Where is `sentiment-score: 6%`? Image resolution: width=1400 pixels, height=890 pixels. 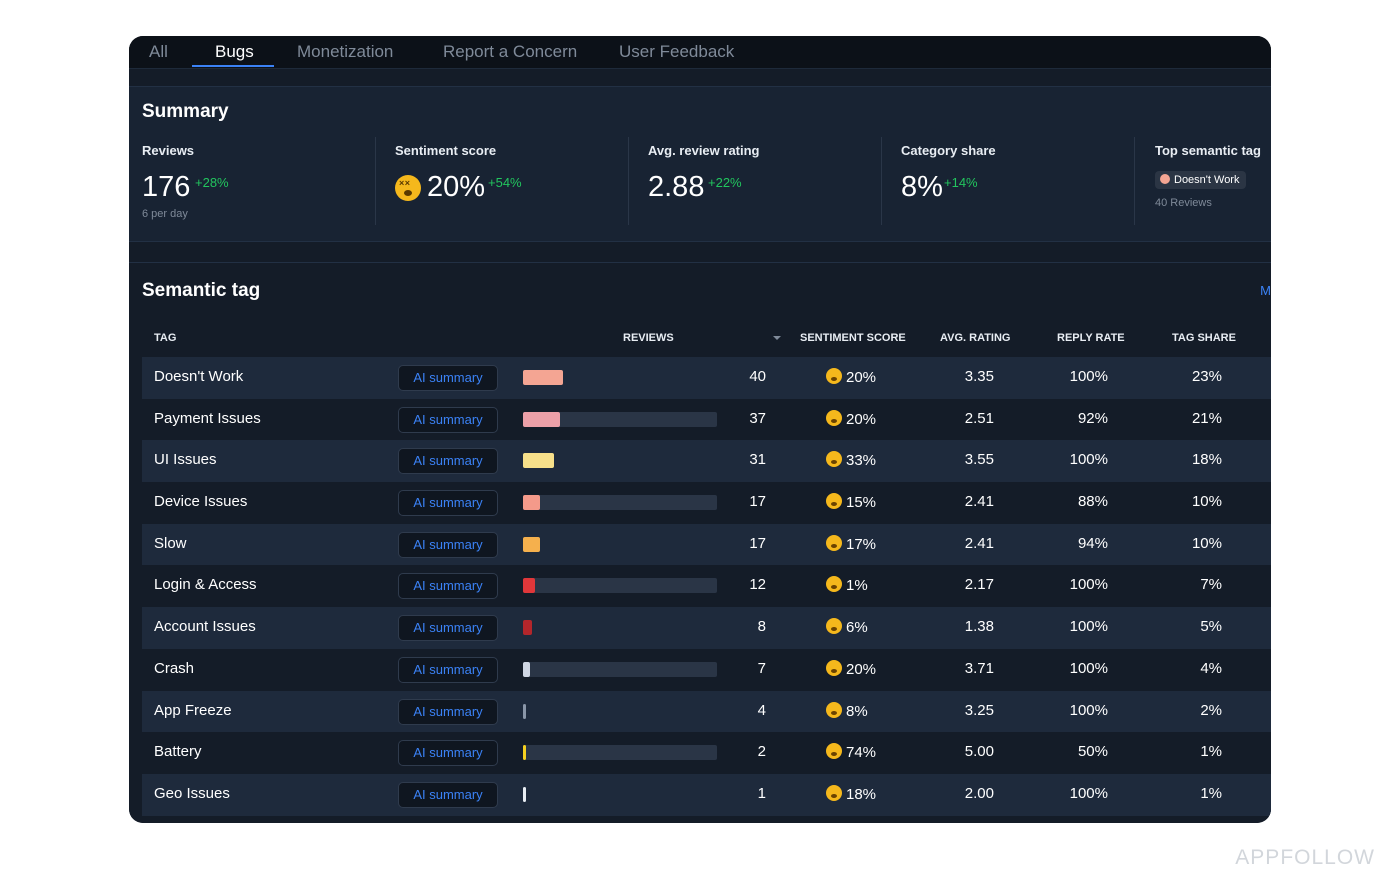 sentiment-score: 6% is located at coordinates (847, 627).